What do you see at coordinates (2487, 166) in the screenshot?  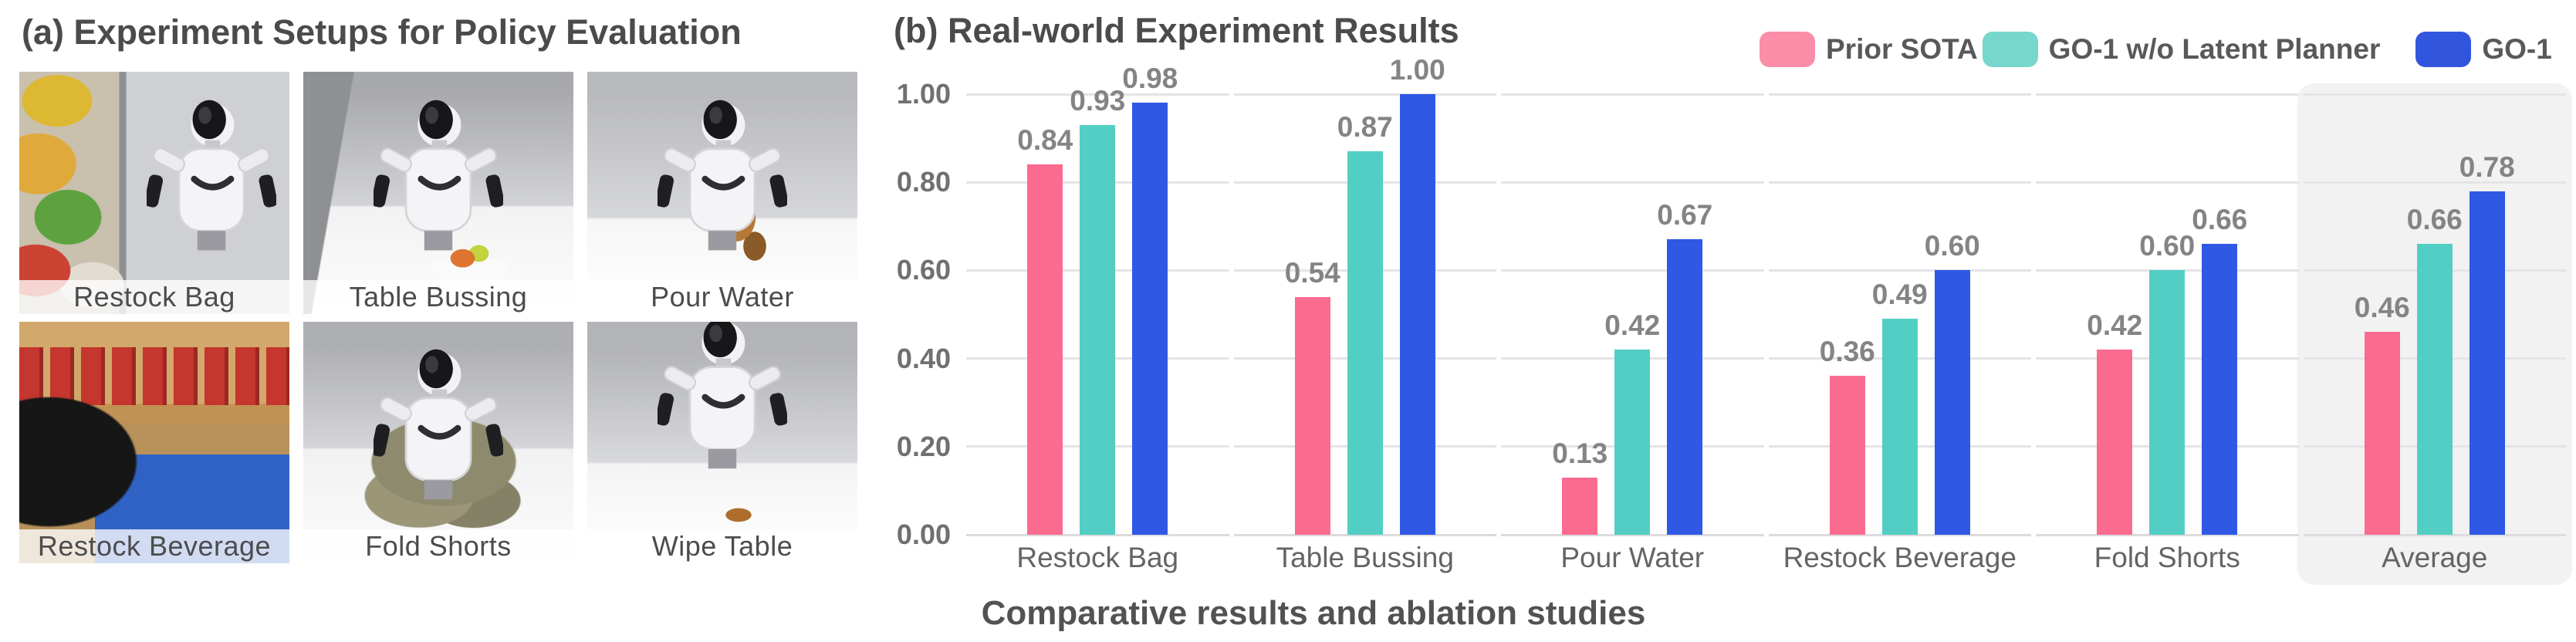 I see `bar-value-label: 0.78` at bounding box center [2487, 166].